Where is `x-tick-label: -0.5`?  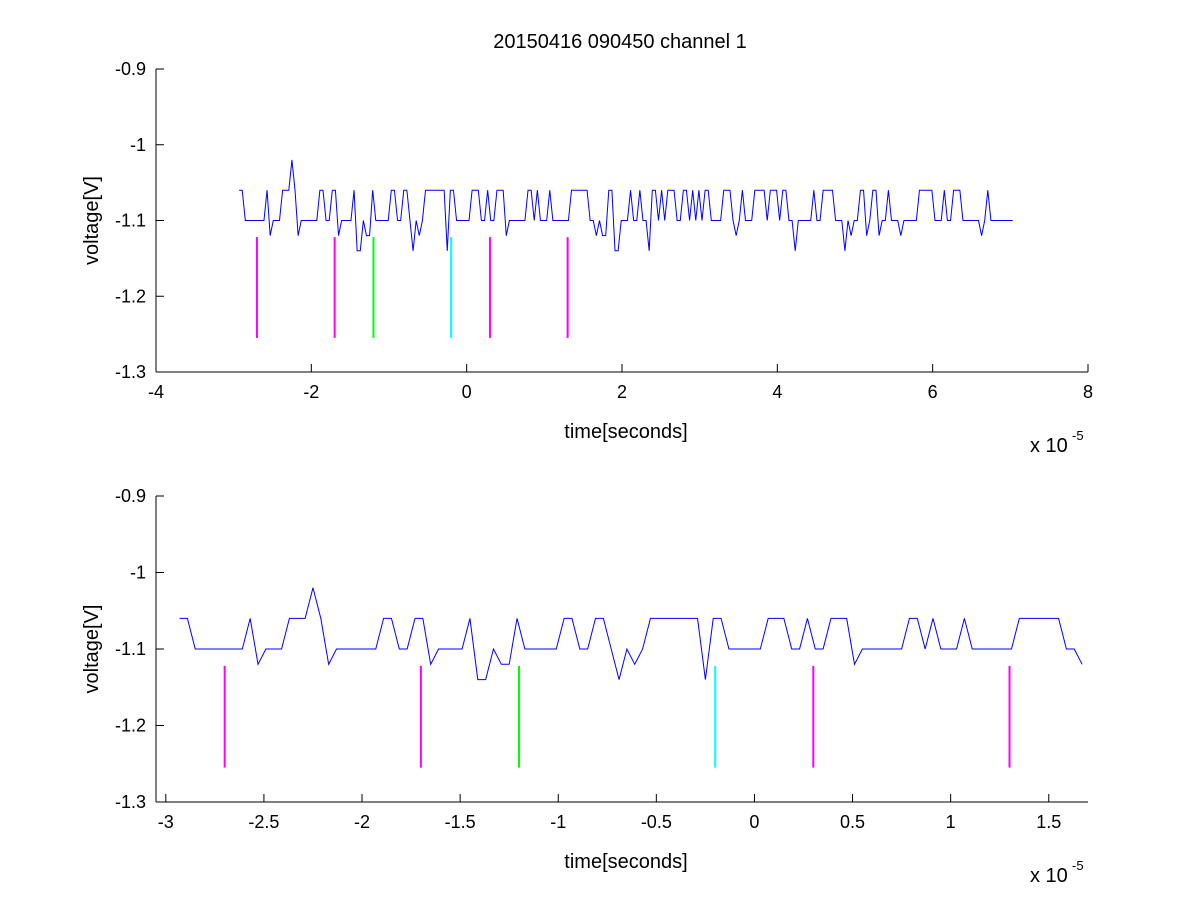
x-tick-label: -0.5 is located at coordinates (656, 822).